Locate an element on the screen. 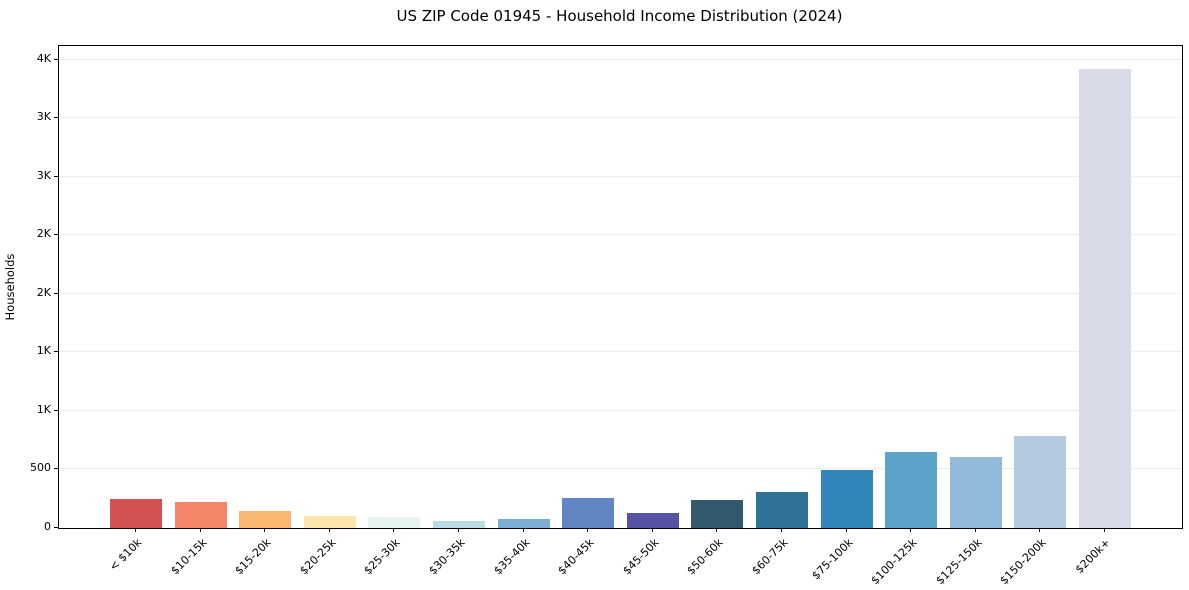 The image size is (1189, 590). x-tick-label: $30-35k is located at coordinates (446, 557).